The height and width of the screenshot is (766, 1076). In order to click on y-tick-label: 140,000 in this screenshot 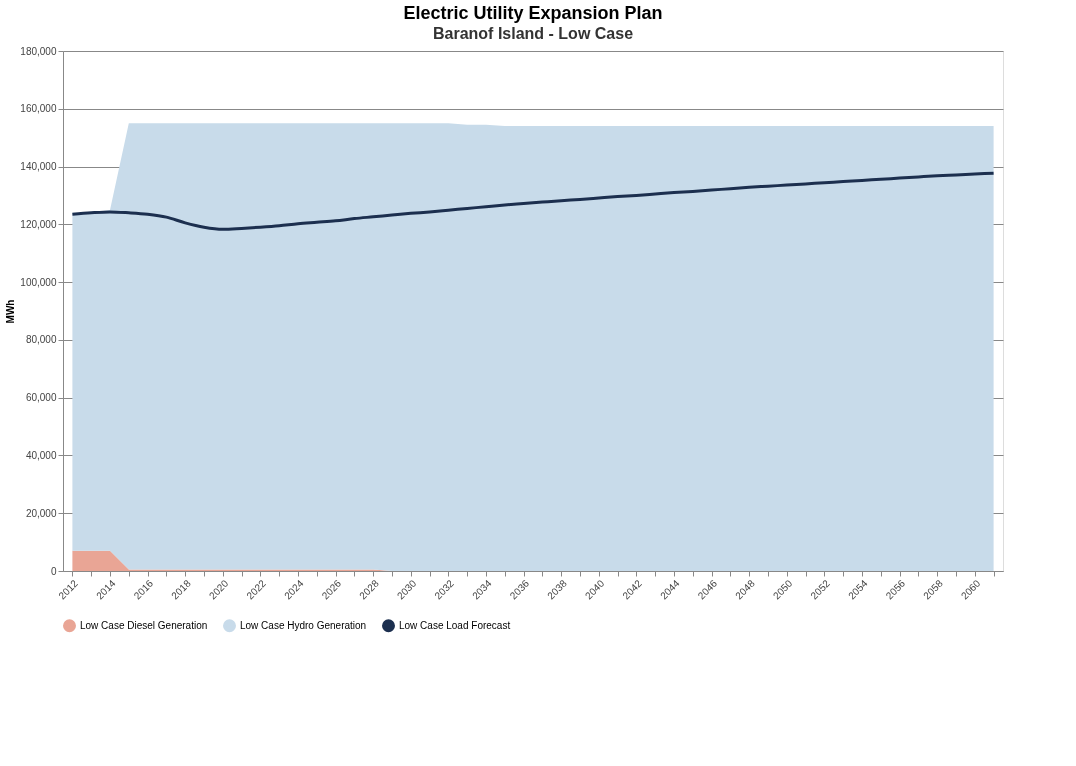, I will do `click(38, 167)`.